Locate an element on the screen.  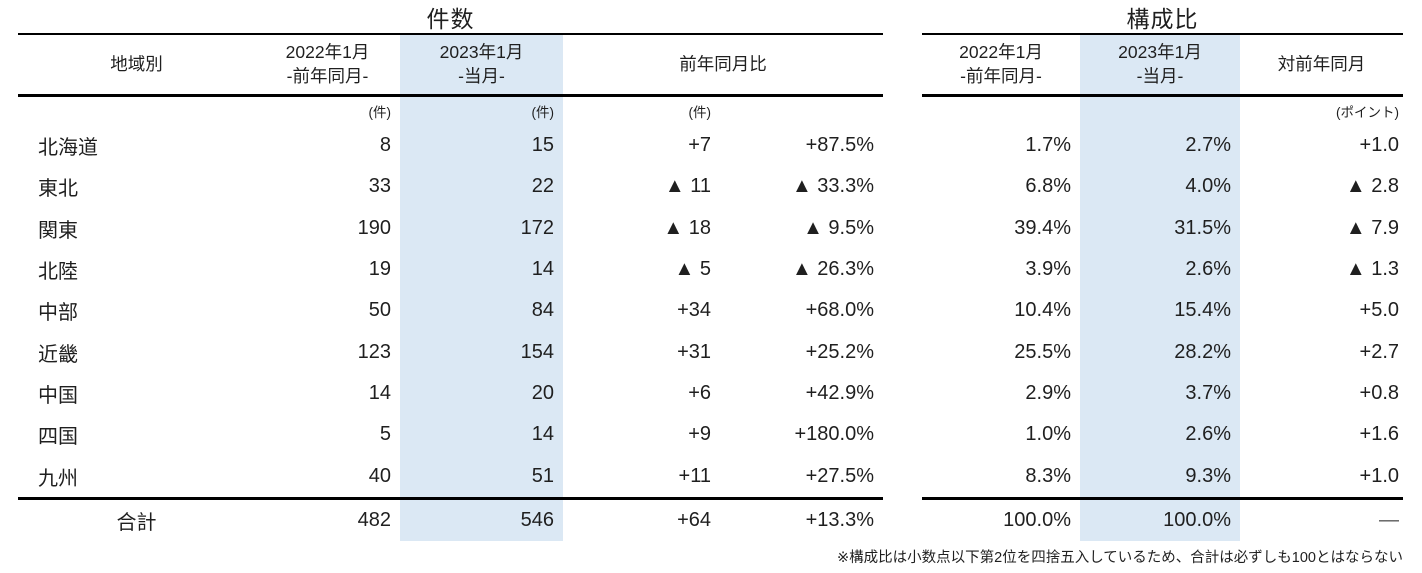
unit-ratio-yoy: (ポイント) is located at coordinates (1367, 112).